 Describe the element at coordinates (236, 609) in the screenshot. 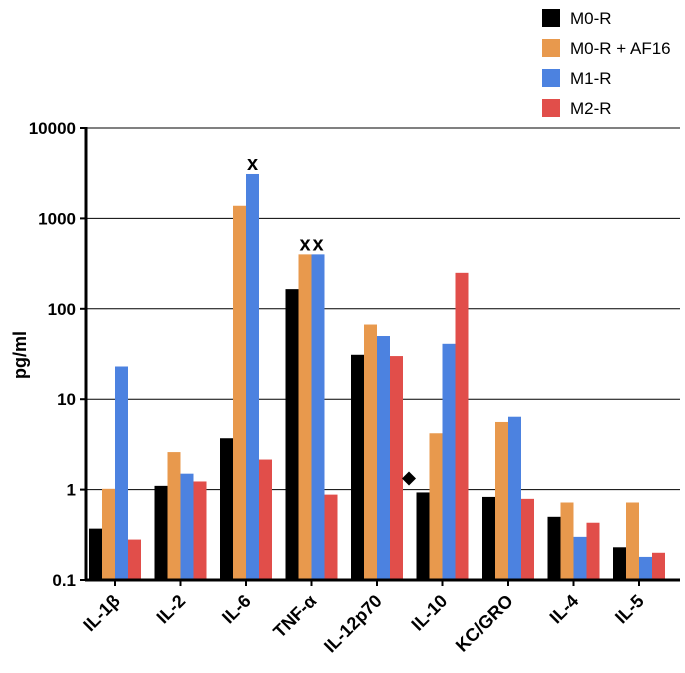

I see `x-category-label: IL-6` at that location.